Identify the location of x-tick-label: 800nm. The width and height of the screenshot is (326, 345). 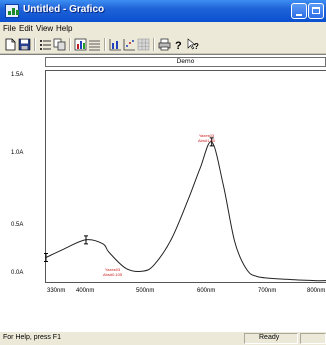
(316, 291).